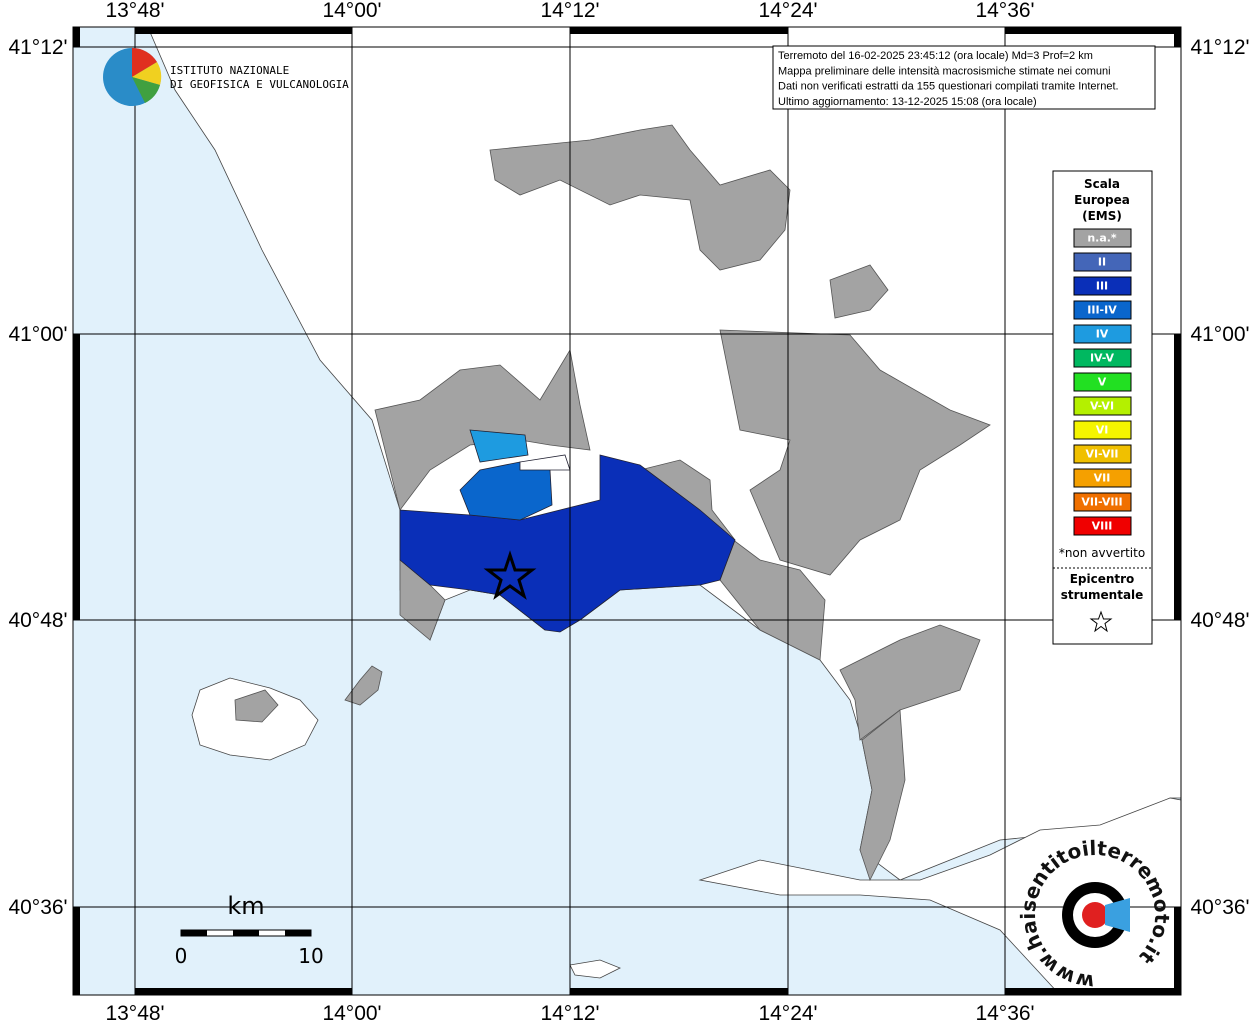 The height and width of the screenshot is (1024, 1255). I want to click on legend-label: IV, so click(1102, 334).